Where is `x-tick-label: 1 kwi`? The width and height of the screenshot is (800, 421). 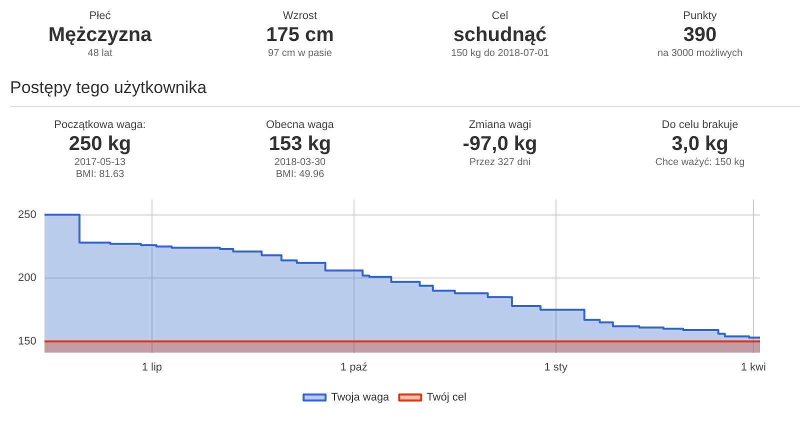
x-tick-label: 1 kwi is located at coordinates (753, 367).